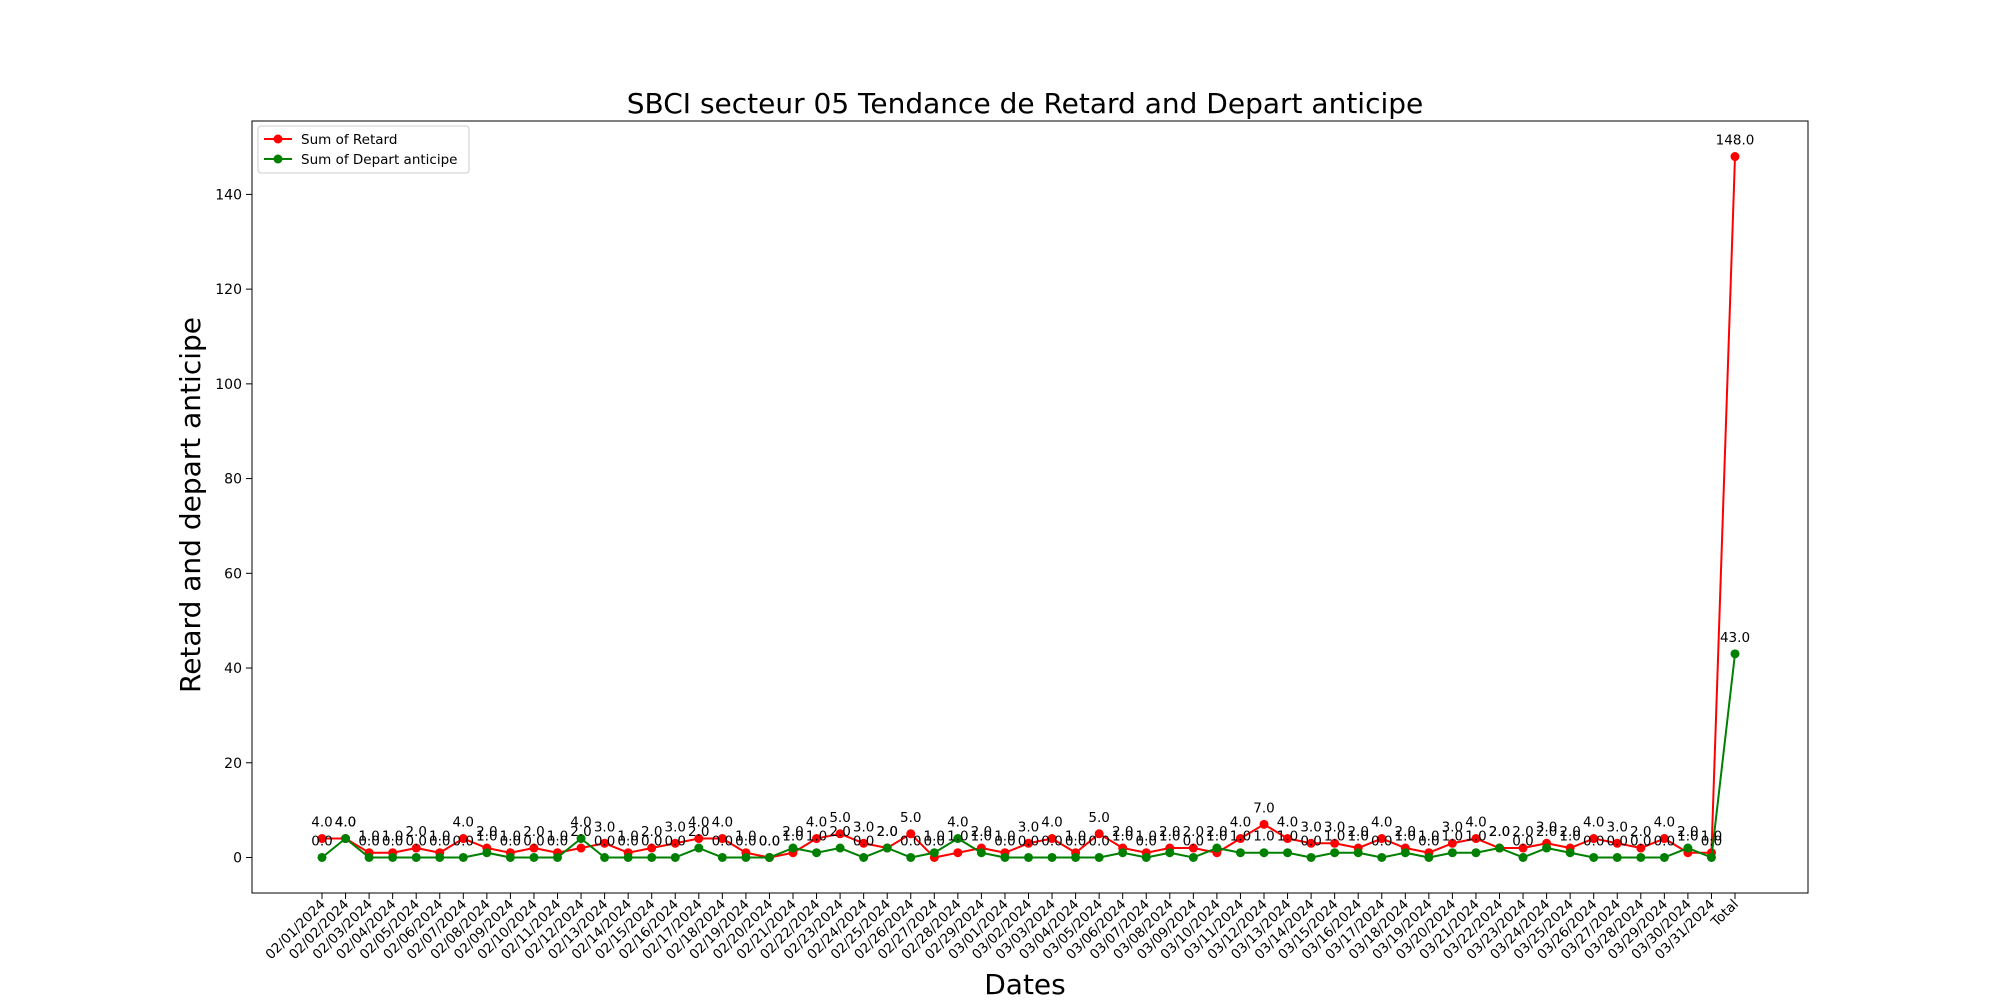  I want to click on y-tick-label: 40, so click(233, 669).